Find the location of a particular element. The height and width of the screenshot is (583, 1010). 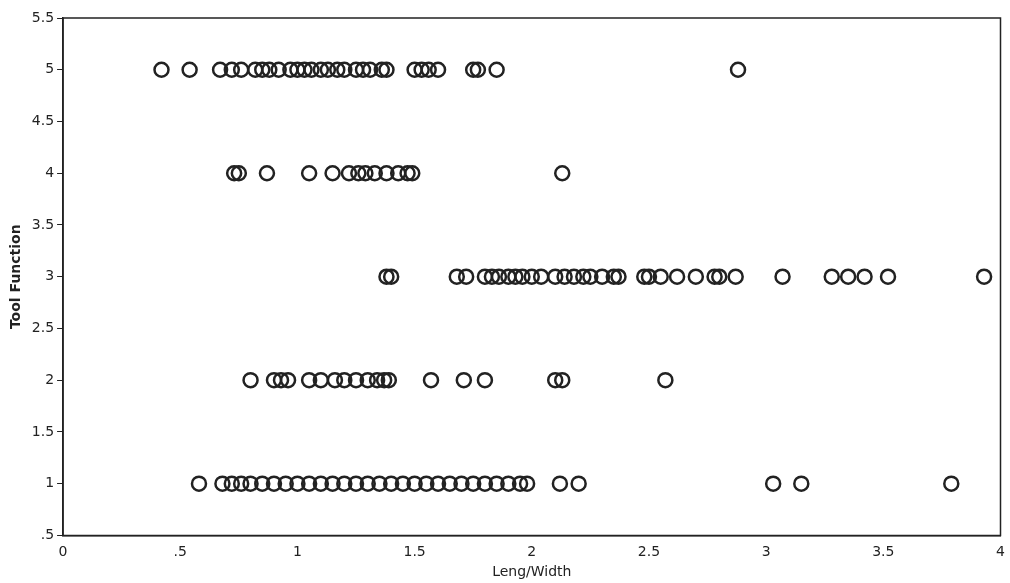

y-tick-label: 4.5 is located at coordinates (43, 120).